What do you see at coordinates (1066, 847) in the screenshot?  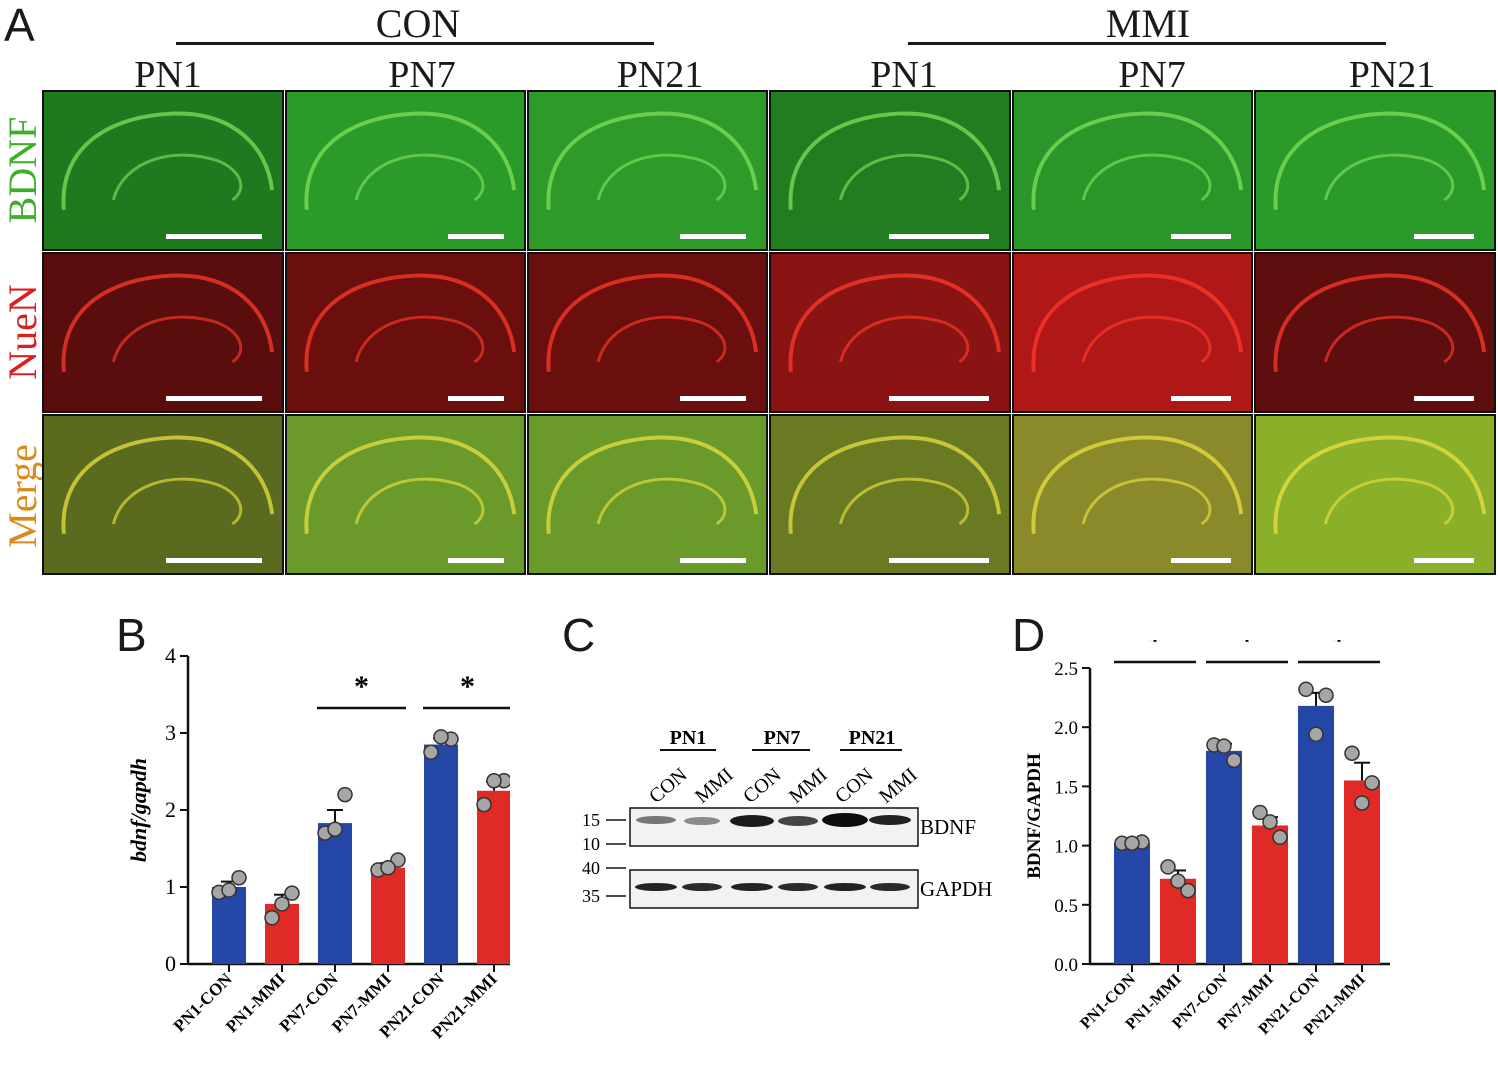 I see `y-tick-label: 1.0` at bounding box center [1066, 847].